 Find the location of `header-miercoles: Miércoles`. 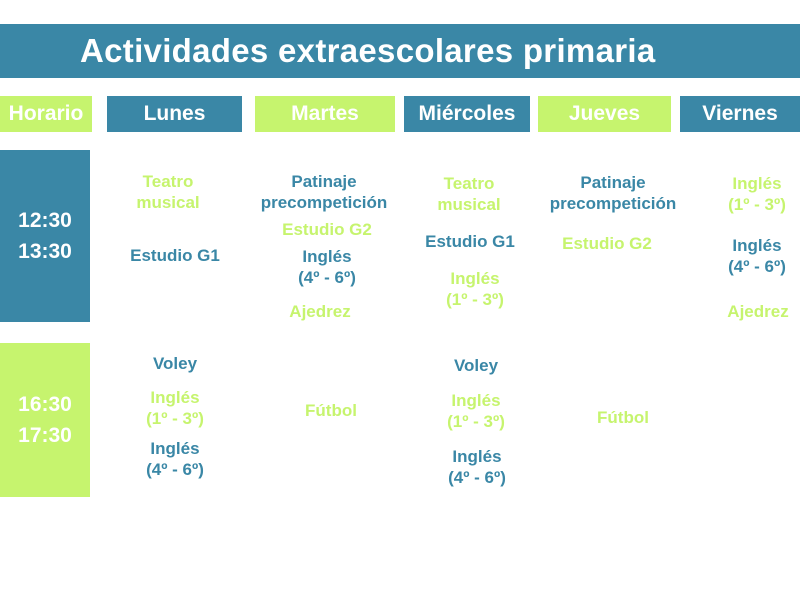

header-miercoles: Miércoles is located at coordinates (467, 114).